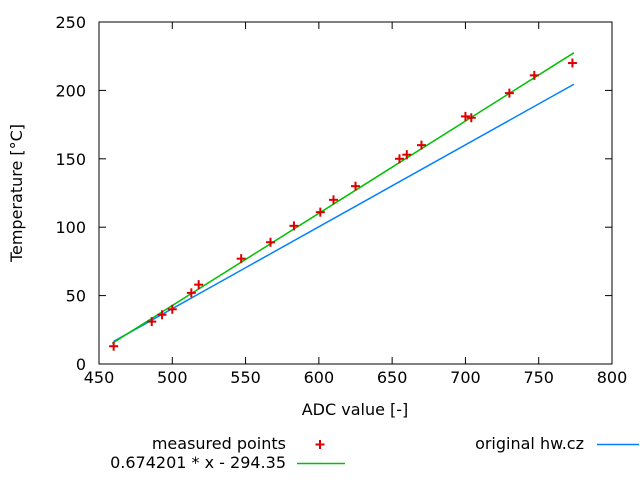 The width and height of the screenshot is (640, 480). I want to click on x-tick-label: 600, so click(319, 377).